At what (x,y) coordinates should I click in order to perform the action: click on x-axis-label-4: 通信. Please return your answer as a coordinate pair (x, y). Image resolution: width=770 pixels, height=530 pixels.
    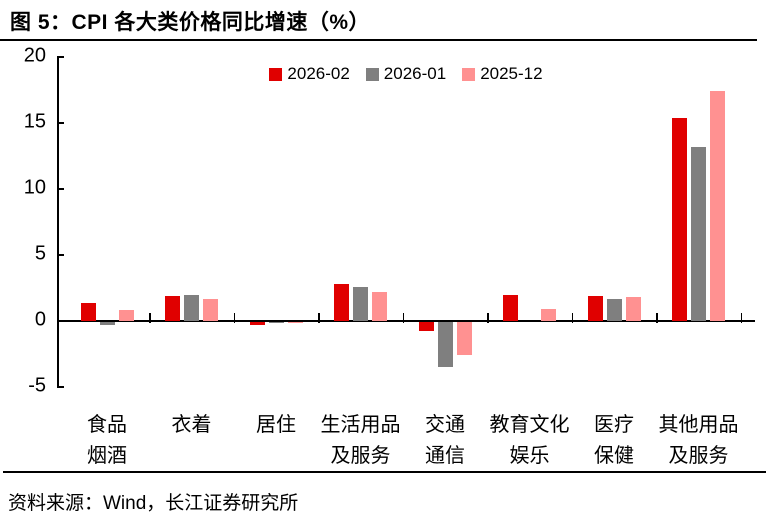
    Looking at the image, I should click on (445, 456).